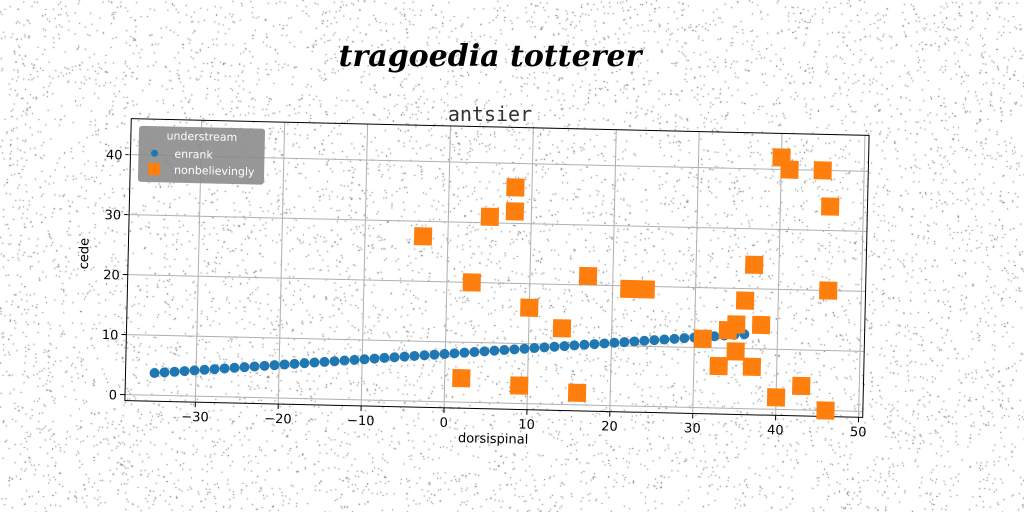 The height and width of the screenshot is (512, 1024). Describe the element at coordinates (443, 423) in the screenshot. I see `x-tick-label: 0` at that location.